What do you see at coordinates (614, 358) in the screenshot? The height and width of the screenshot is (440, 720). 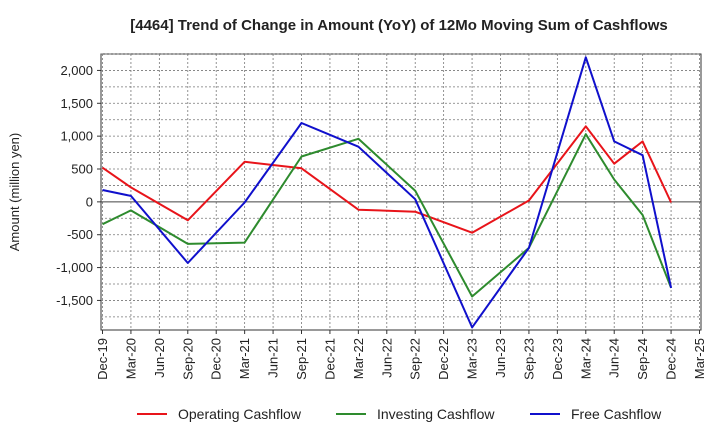 I see `x-tick-label: Jun-24` at bounding box center [614, 358].